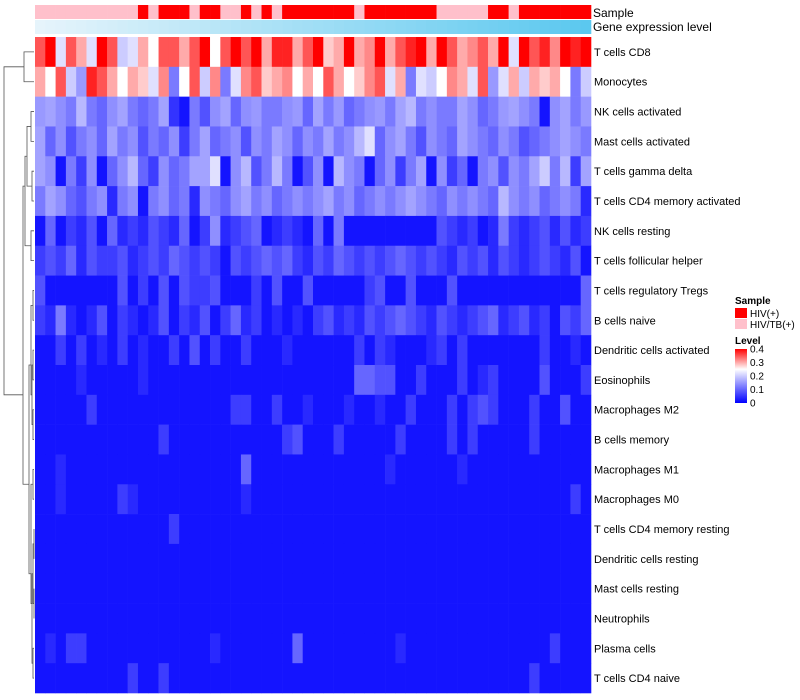 The image size is (800, 700). I want to click on row-label: Neutrophils, so click(622, 619).